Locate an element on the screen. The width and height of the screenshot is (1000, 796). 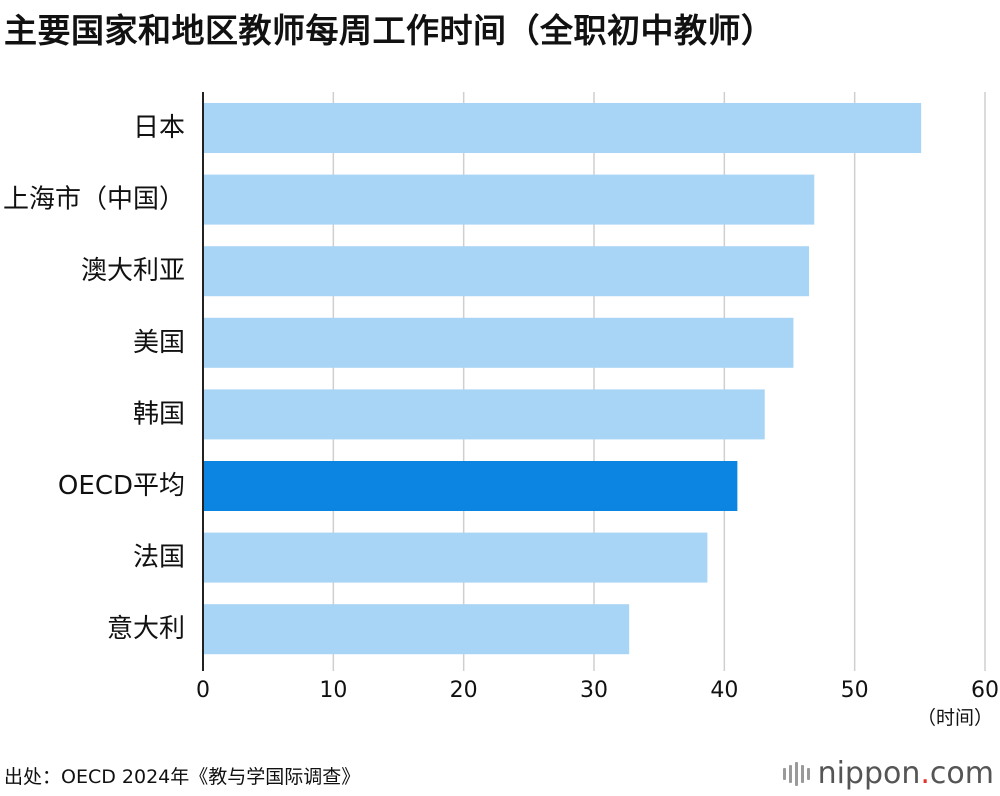
category-label: 韩国 is located at coordinates (159, 414).